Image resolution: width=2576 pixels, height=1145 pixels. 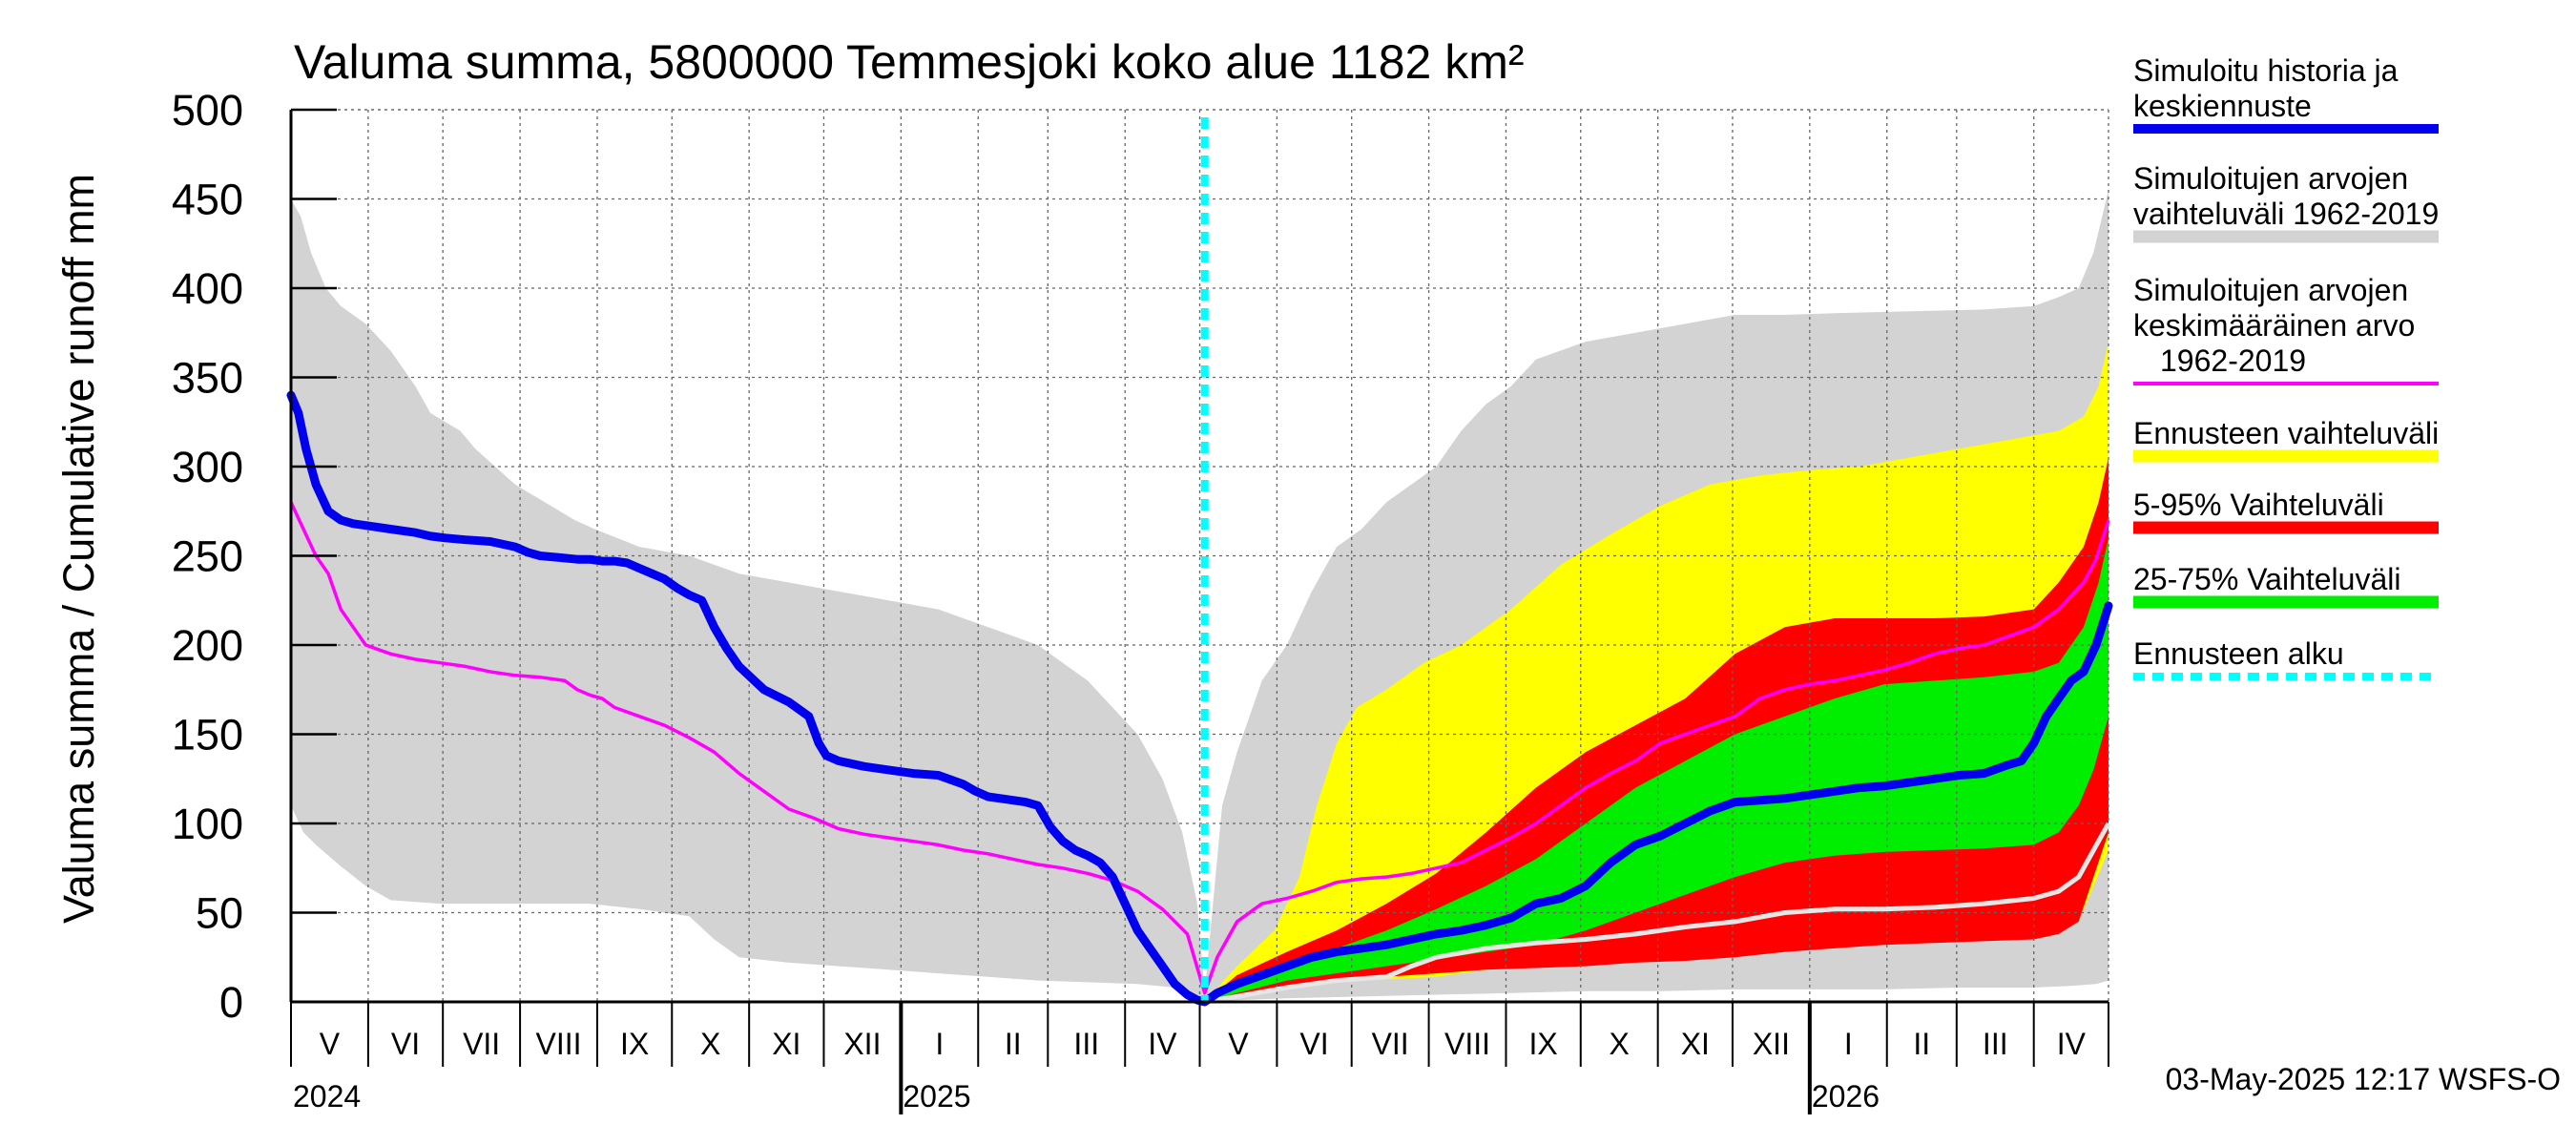 What do you see at coordinates (207, 646) in the screenshot?
I see `y-tick-label: 200` at bounding box center [207, 646].